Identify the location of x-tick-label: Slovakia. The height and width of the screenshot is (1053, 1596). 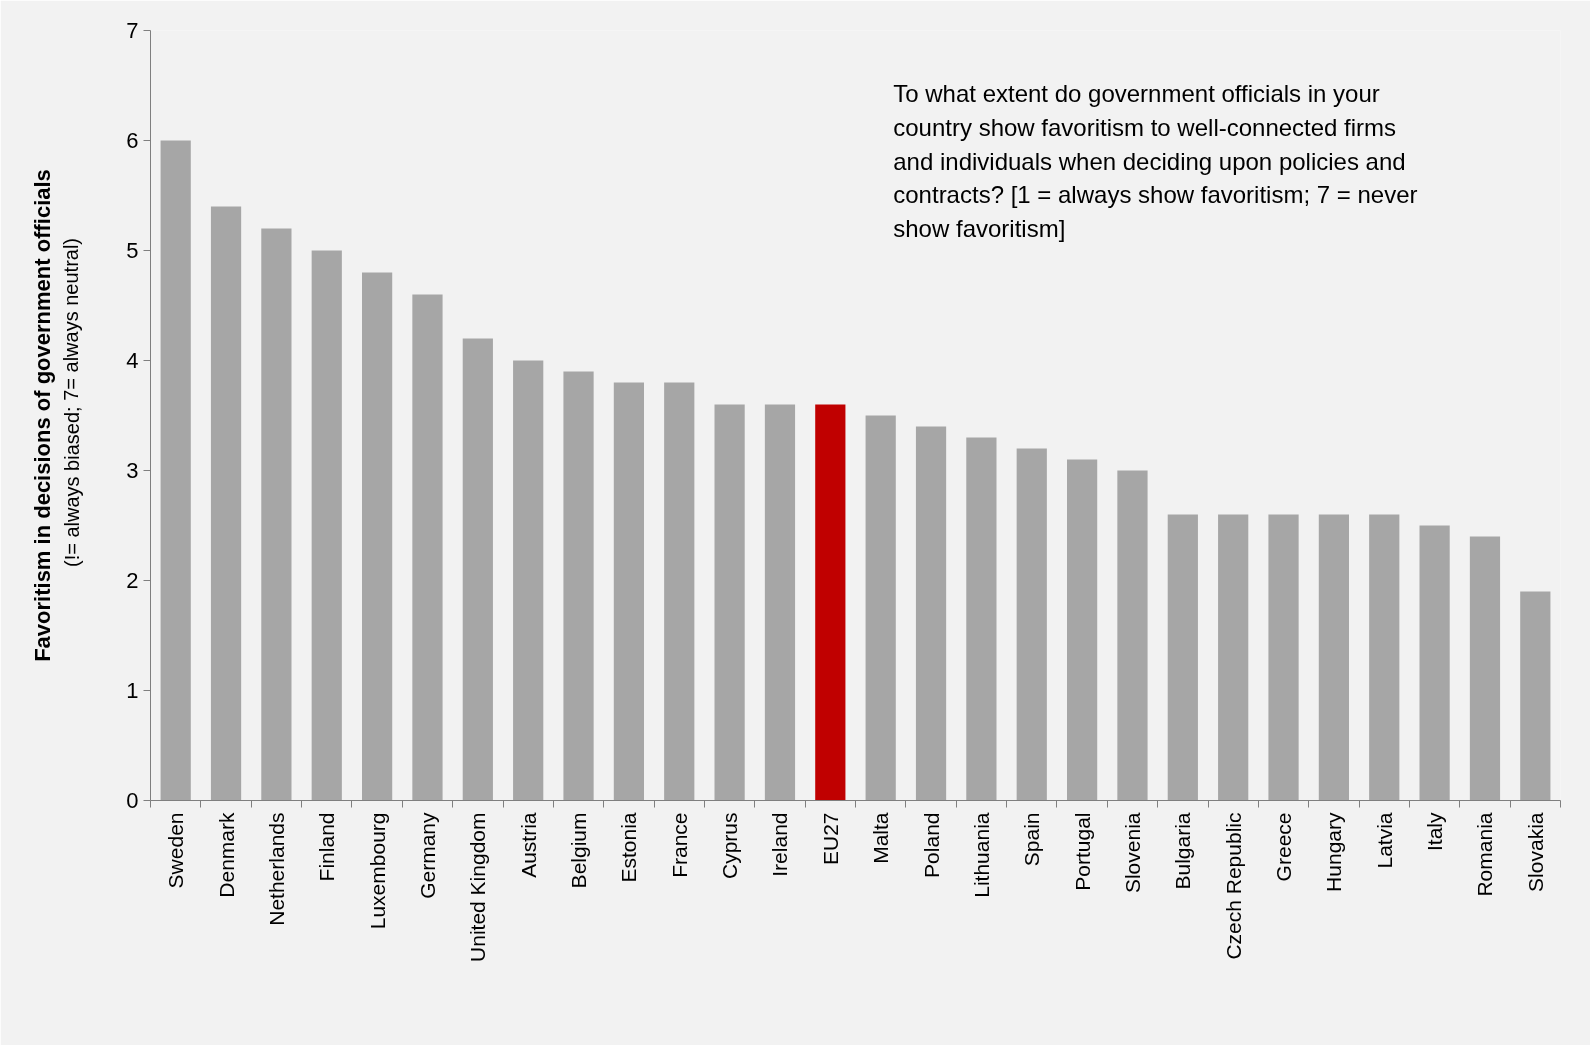
(1535, 852).